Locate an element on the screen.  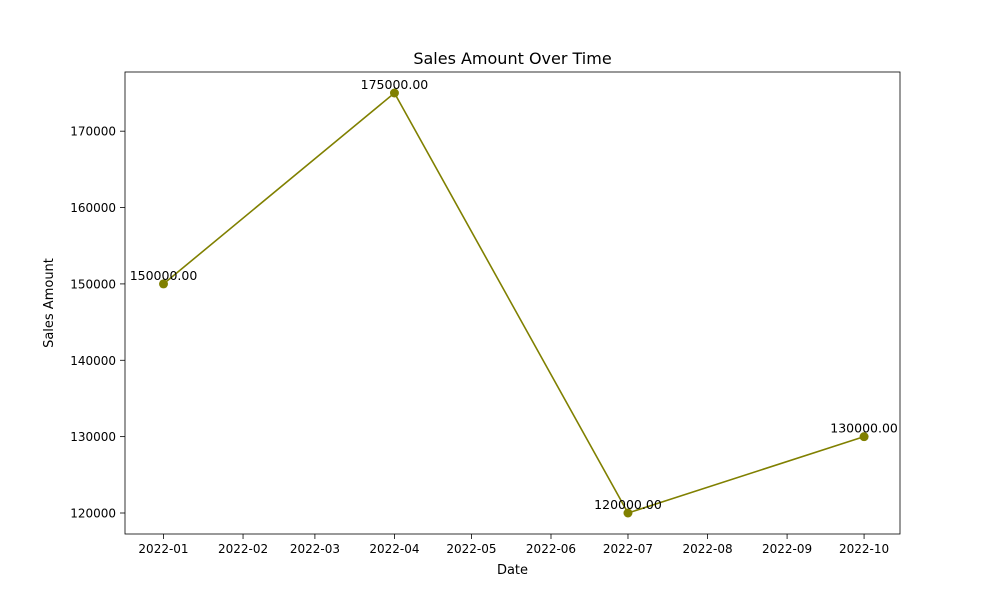
data-label: 120000.00 is located at coordinates (628, 504).